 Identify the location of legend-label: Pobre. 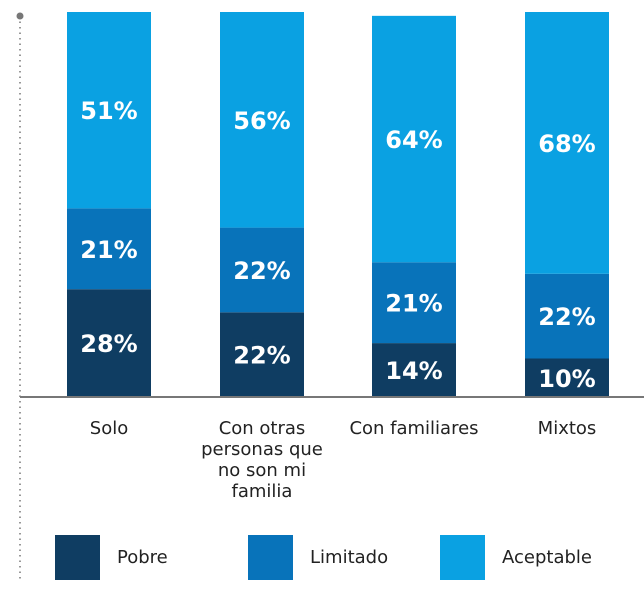
(142, 557).